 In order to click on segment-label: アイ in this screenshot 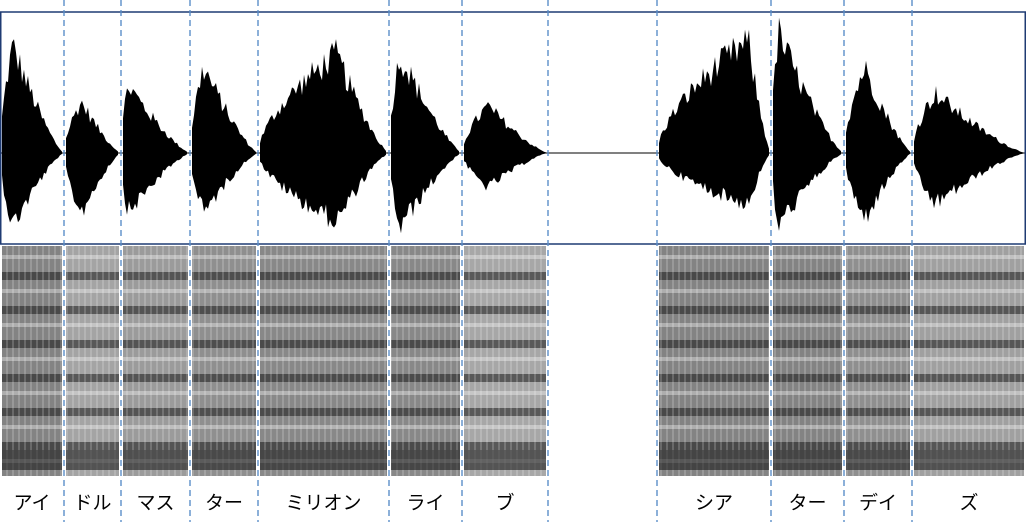, I will do `click(32, 503)`.